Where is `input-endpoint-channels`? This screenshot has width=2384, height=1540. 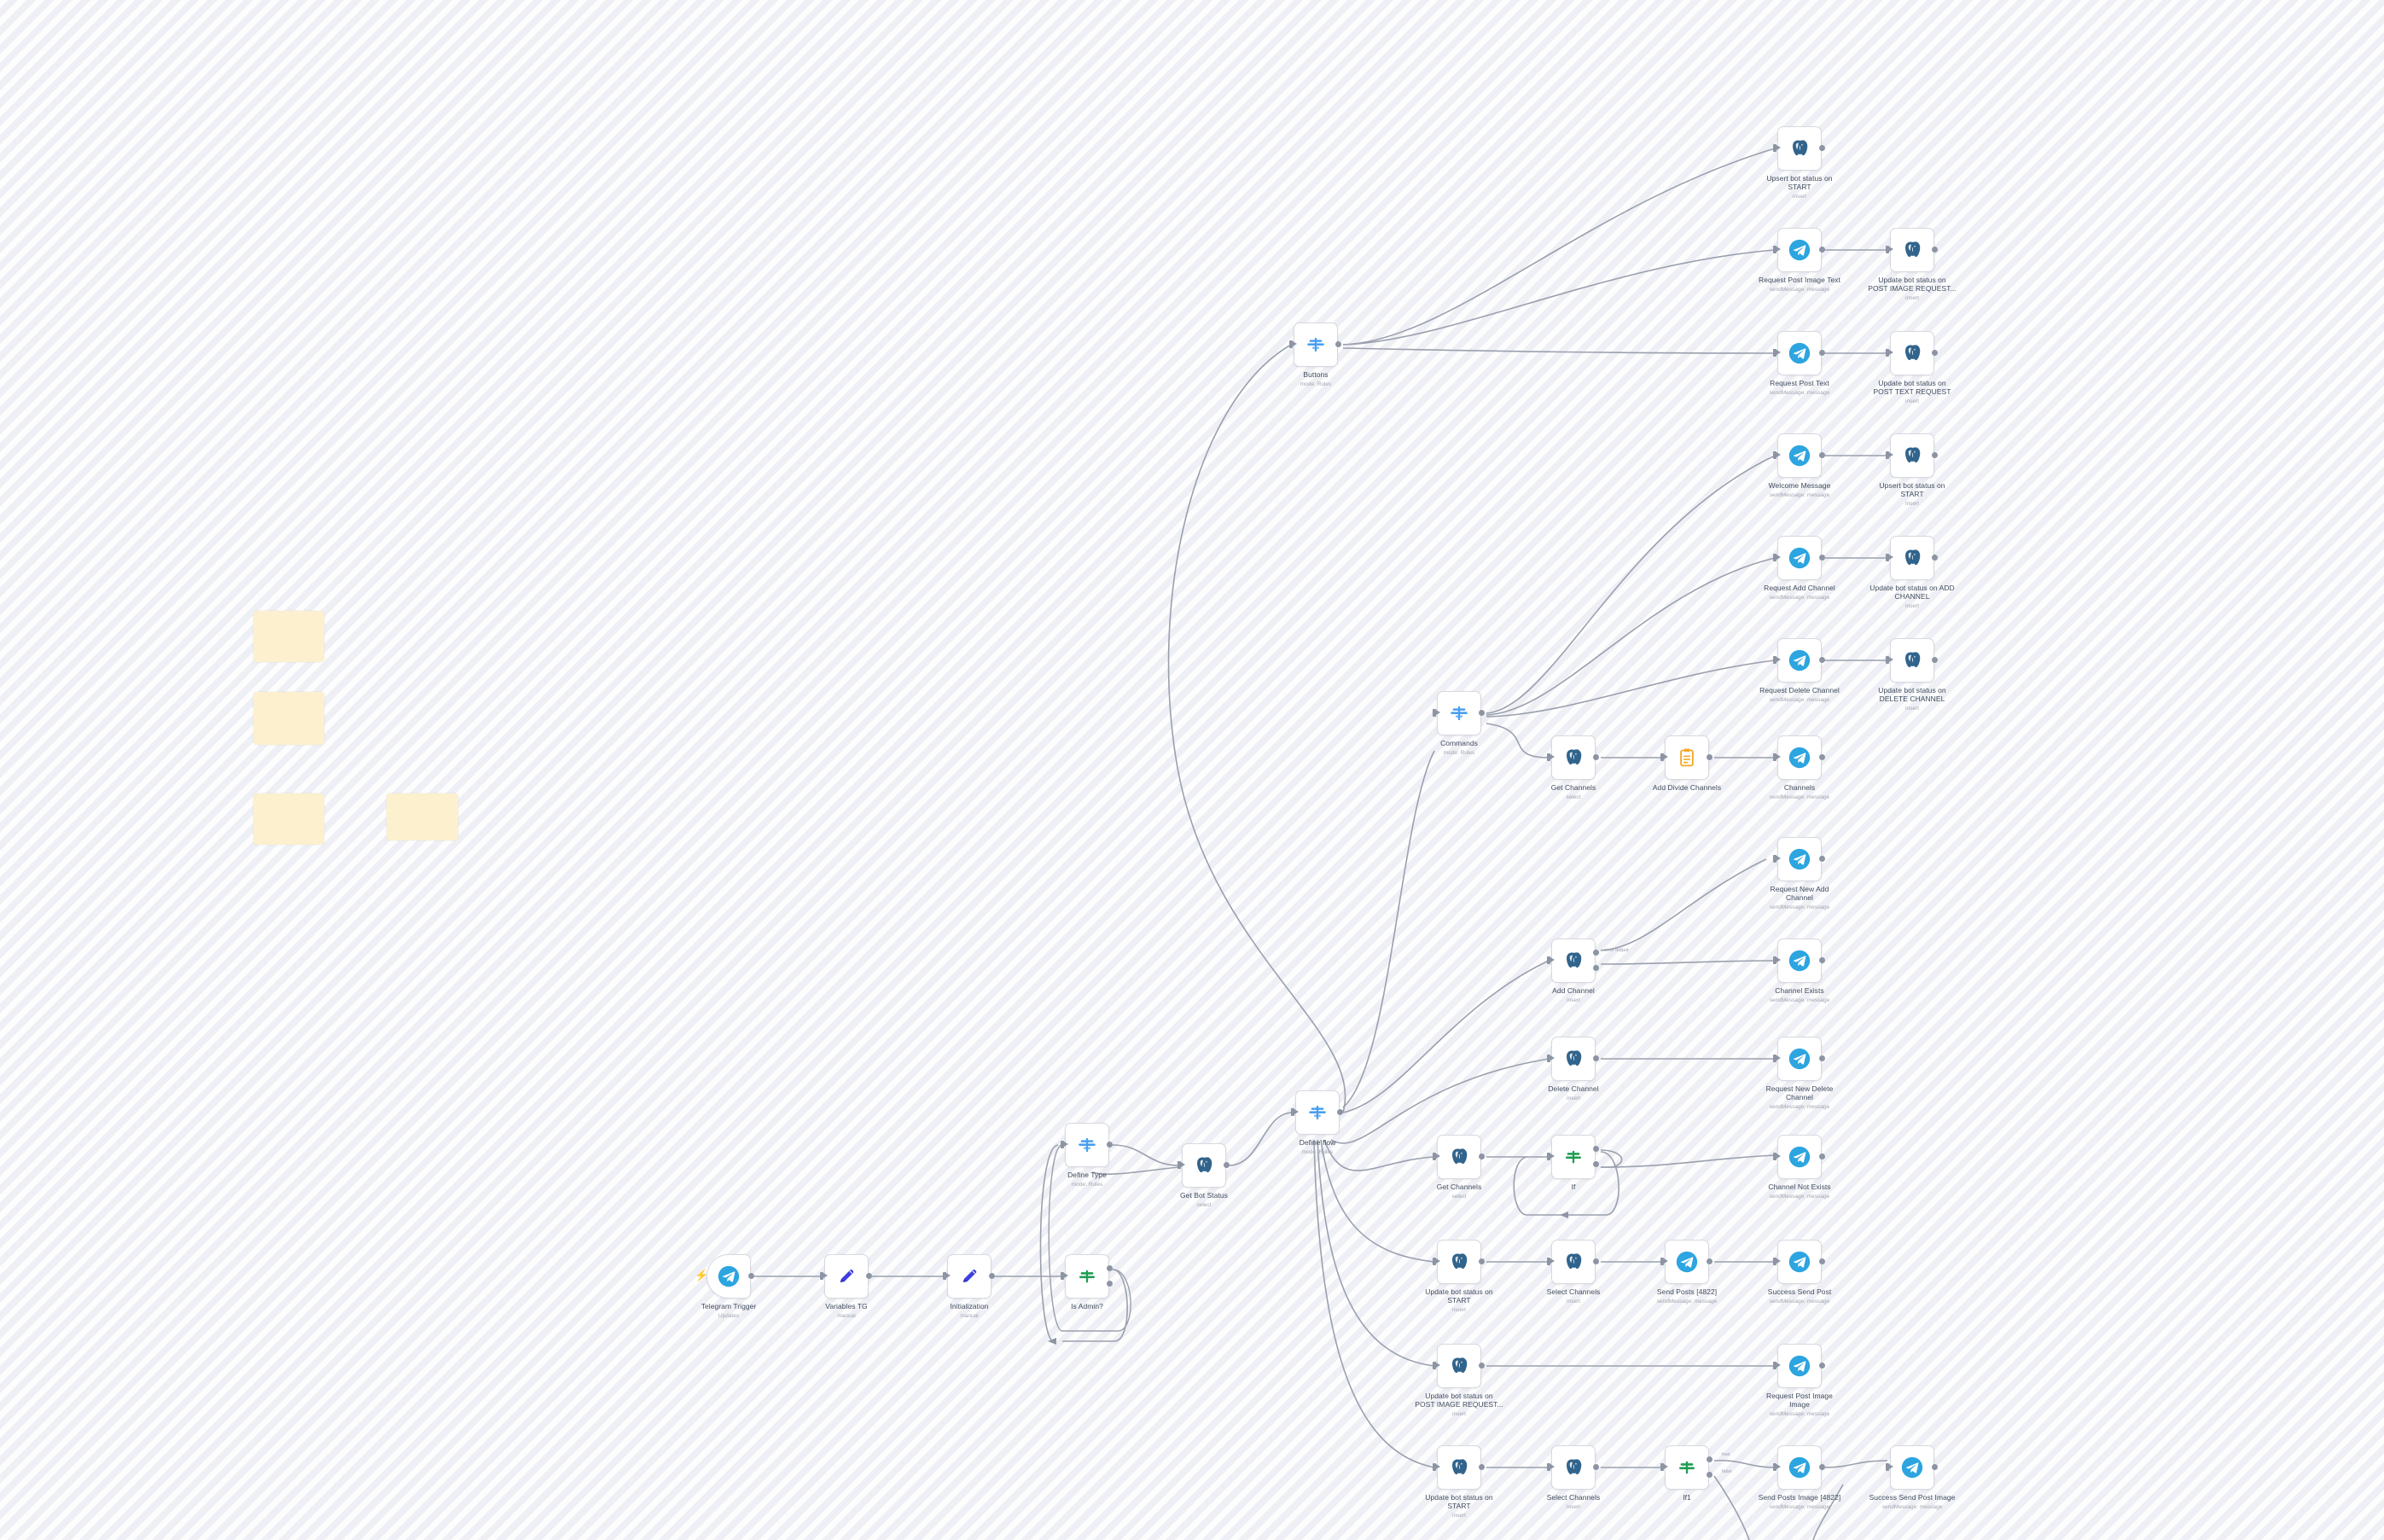
input-endpoint-channels is located at coordinates (1777, 757).